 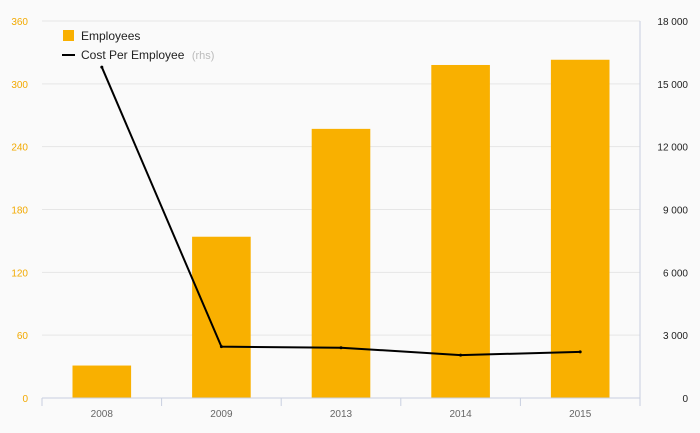 What do you see at coordinates (221, 414) in the screenshot?
I see `x-tick-label: 2009` at bounding box center [221, 414].